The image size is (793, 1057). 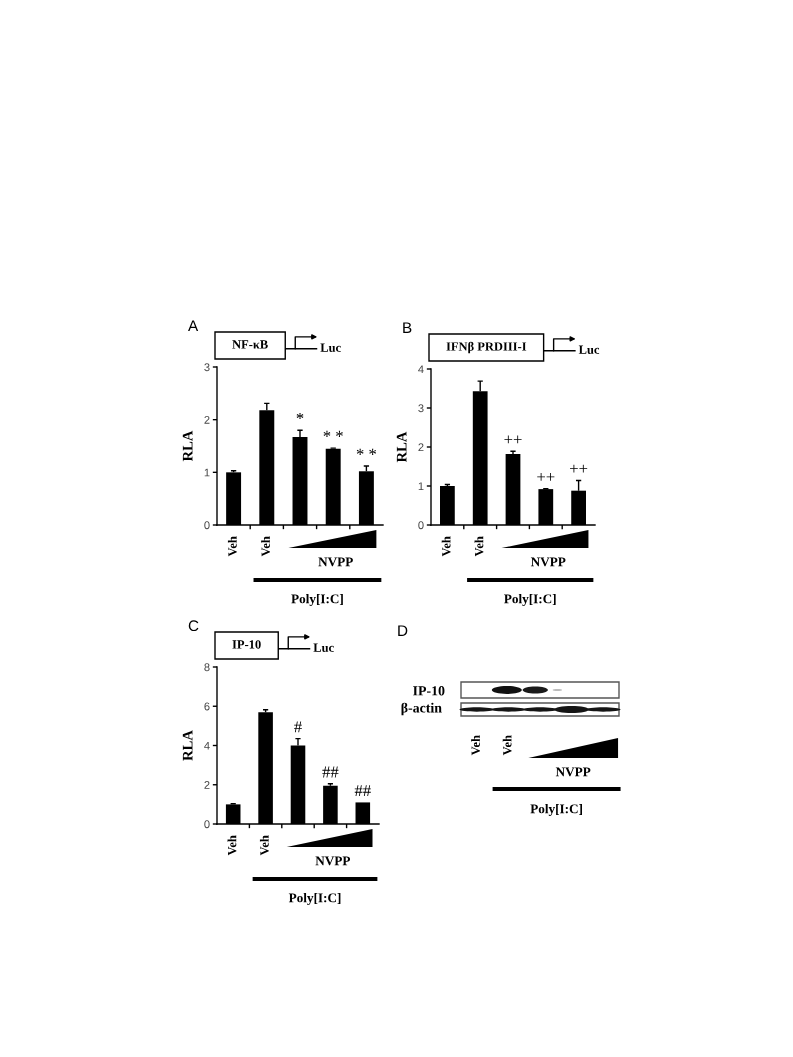 What do you see at coordinates (300, 416) in the screenshot?
I see `data-label: *` at bounding box center [300, 416].